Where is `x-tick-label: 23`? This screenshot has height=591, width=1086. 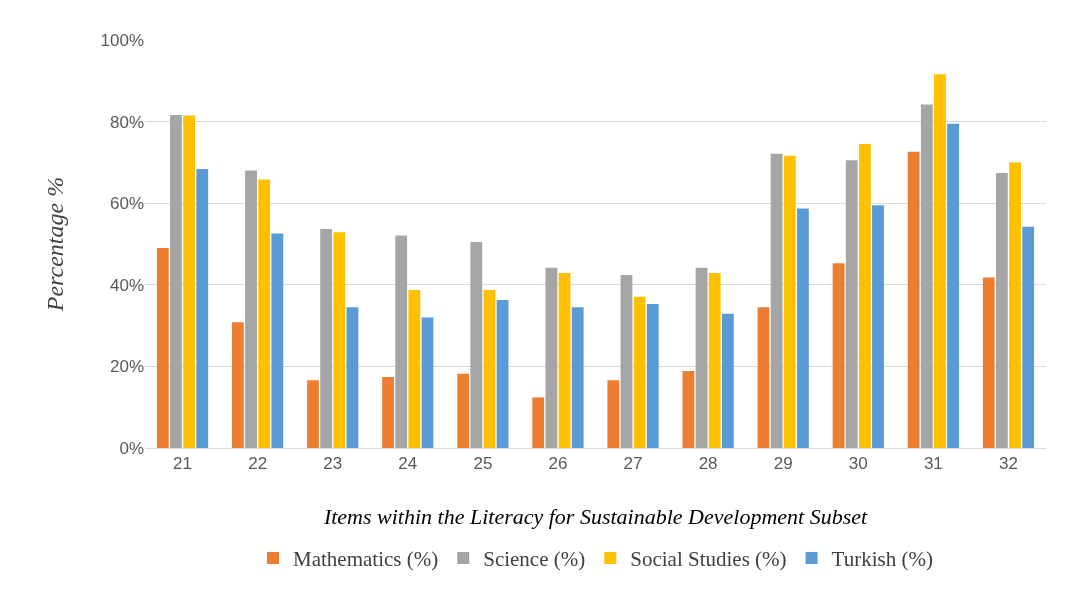 x-tick-label: 23 is located at coordinates (333, 464).